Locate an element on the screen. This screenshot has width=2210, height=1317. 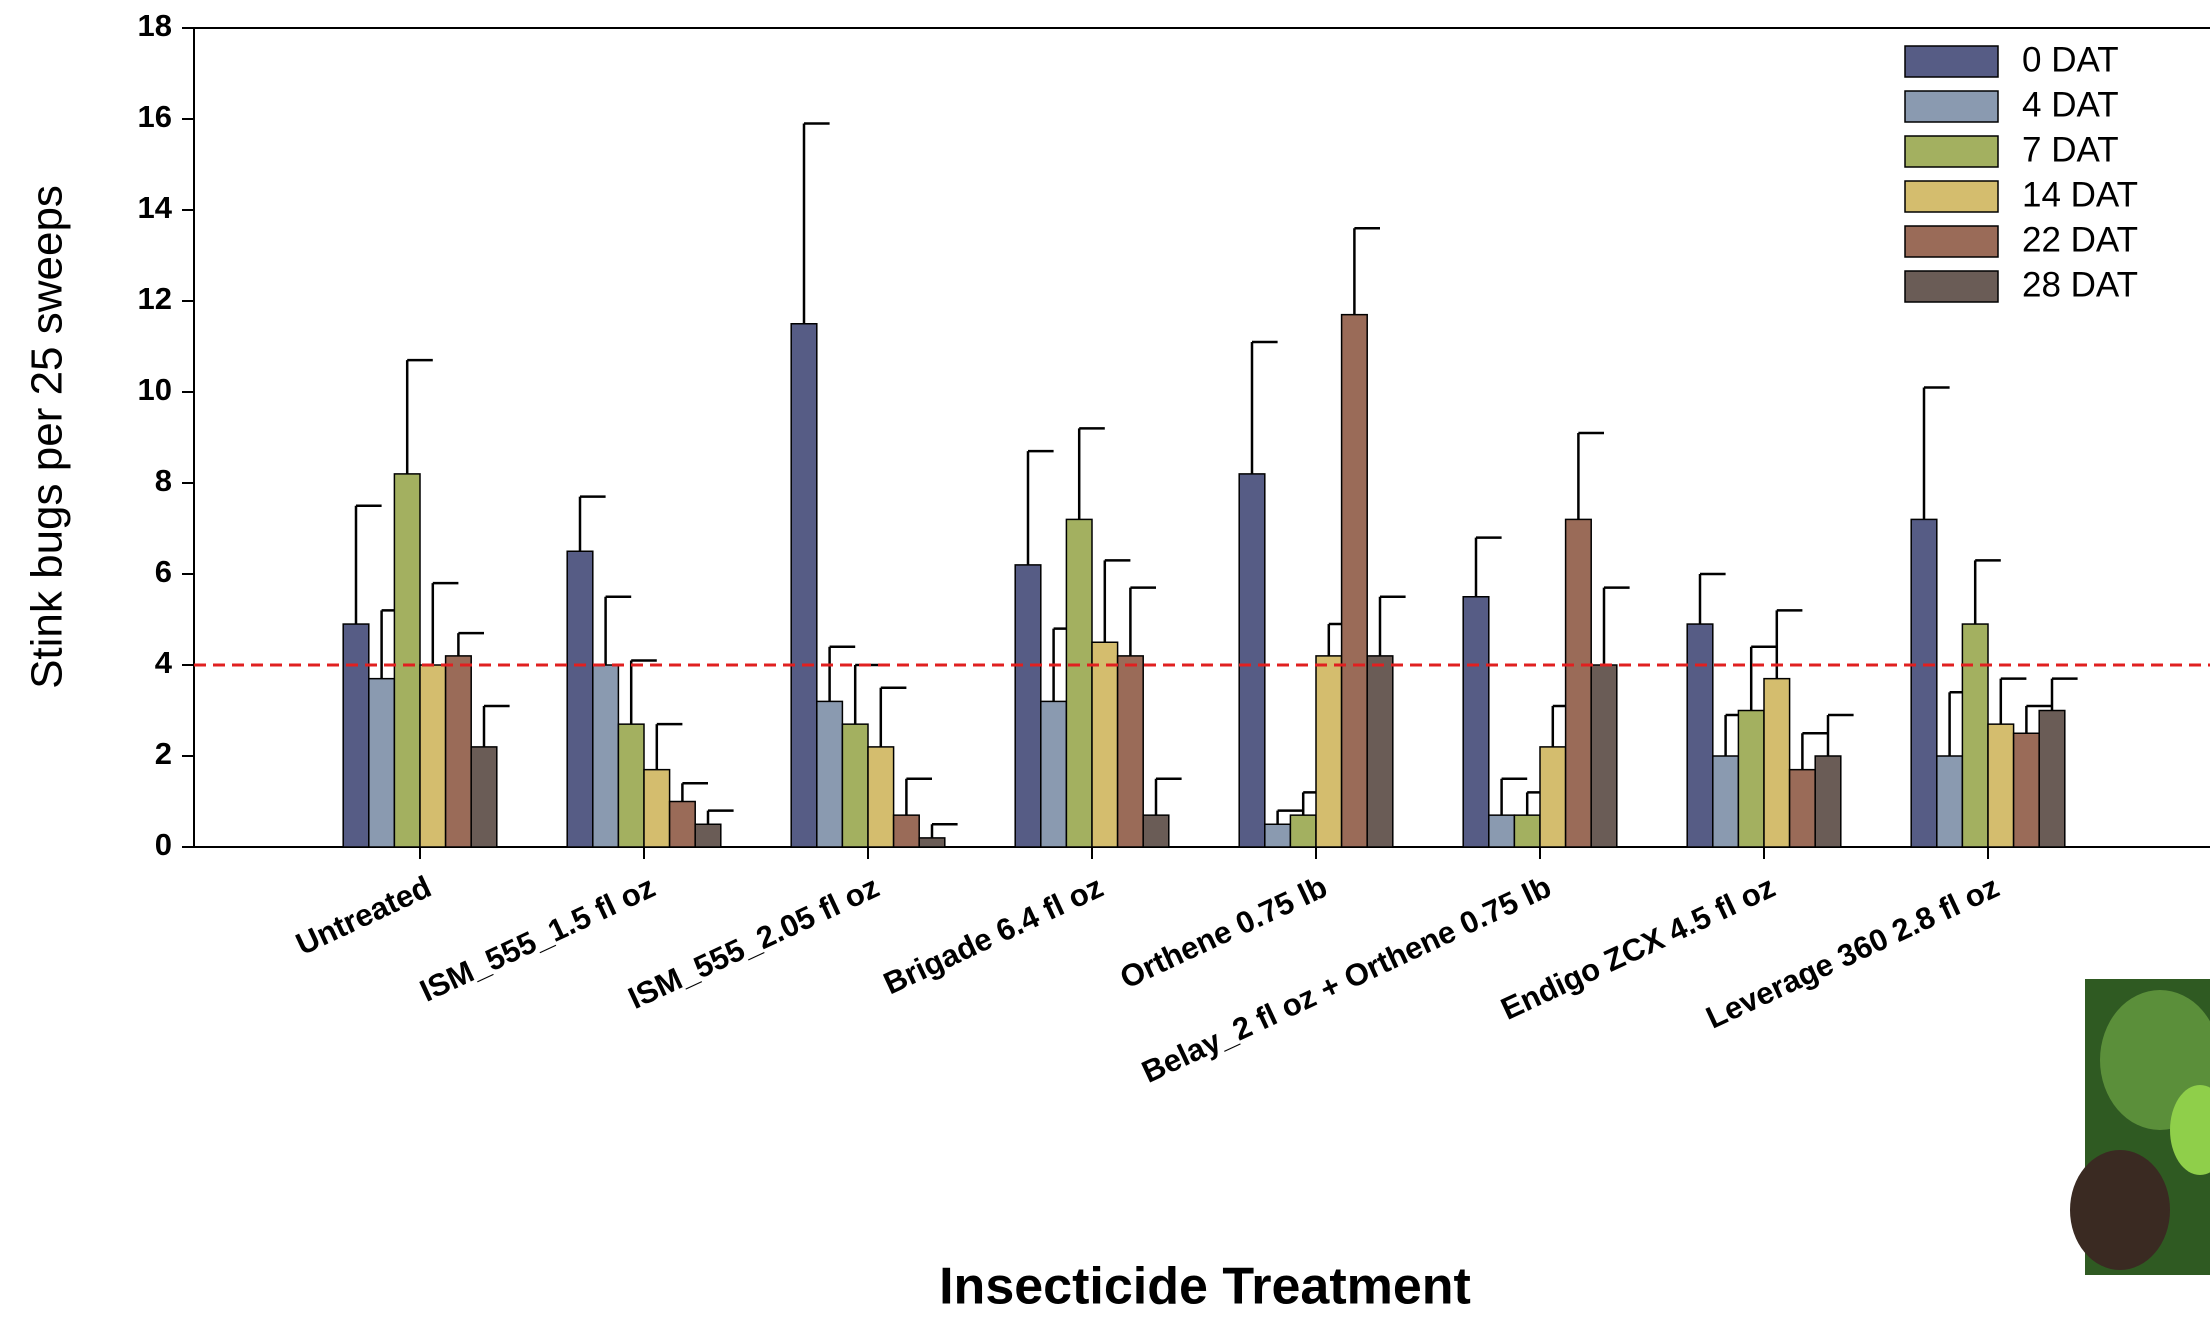
y-tick-label: 0 is located at coordinates (163, 844).